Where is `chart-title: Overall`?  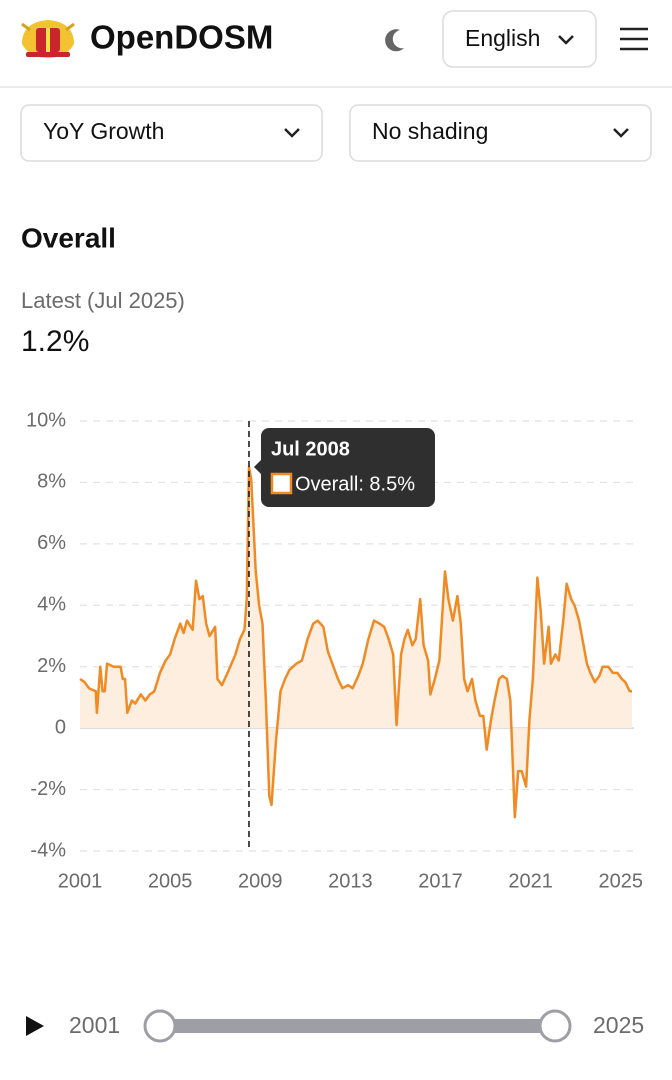 chart-title: Overall is located at coordinates (68, 237).